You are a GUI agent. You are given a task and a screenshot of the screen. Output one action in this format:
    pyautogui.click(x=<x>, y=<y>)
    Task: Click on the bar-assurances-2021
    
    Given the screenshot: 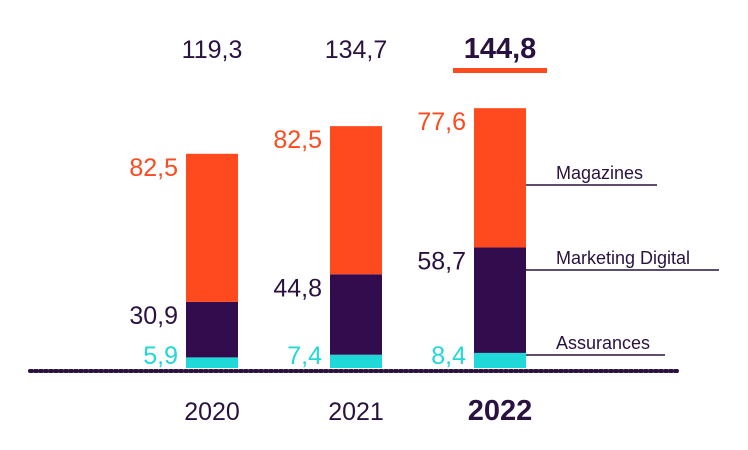 What is the action you would take?
    pyautogui.click(x=356, y=361)
    